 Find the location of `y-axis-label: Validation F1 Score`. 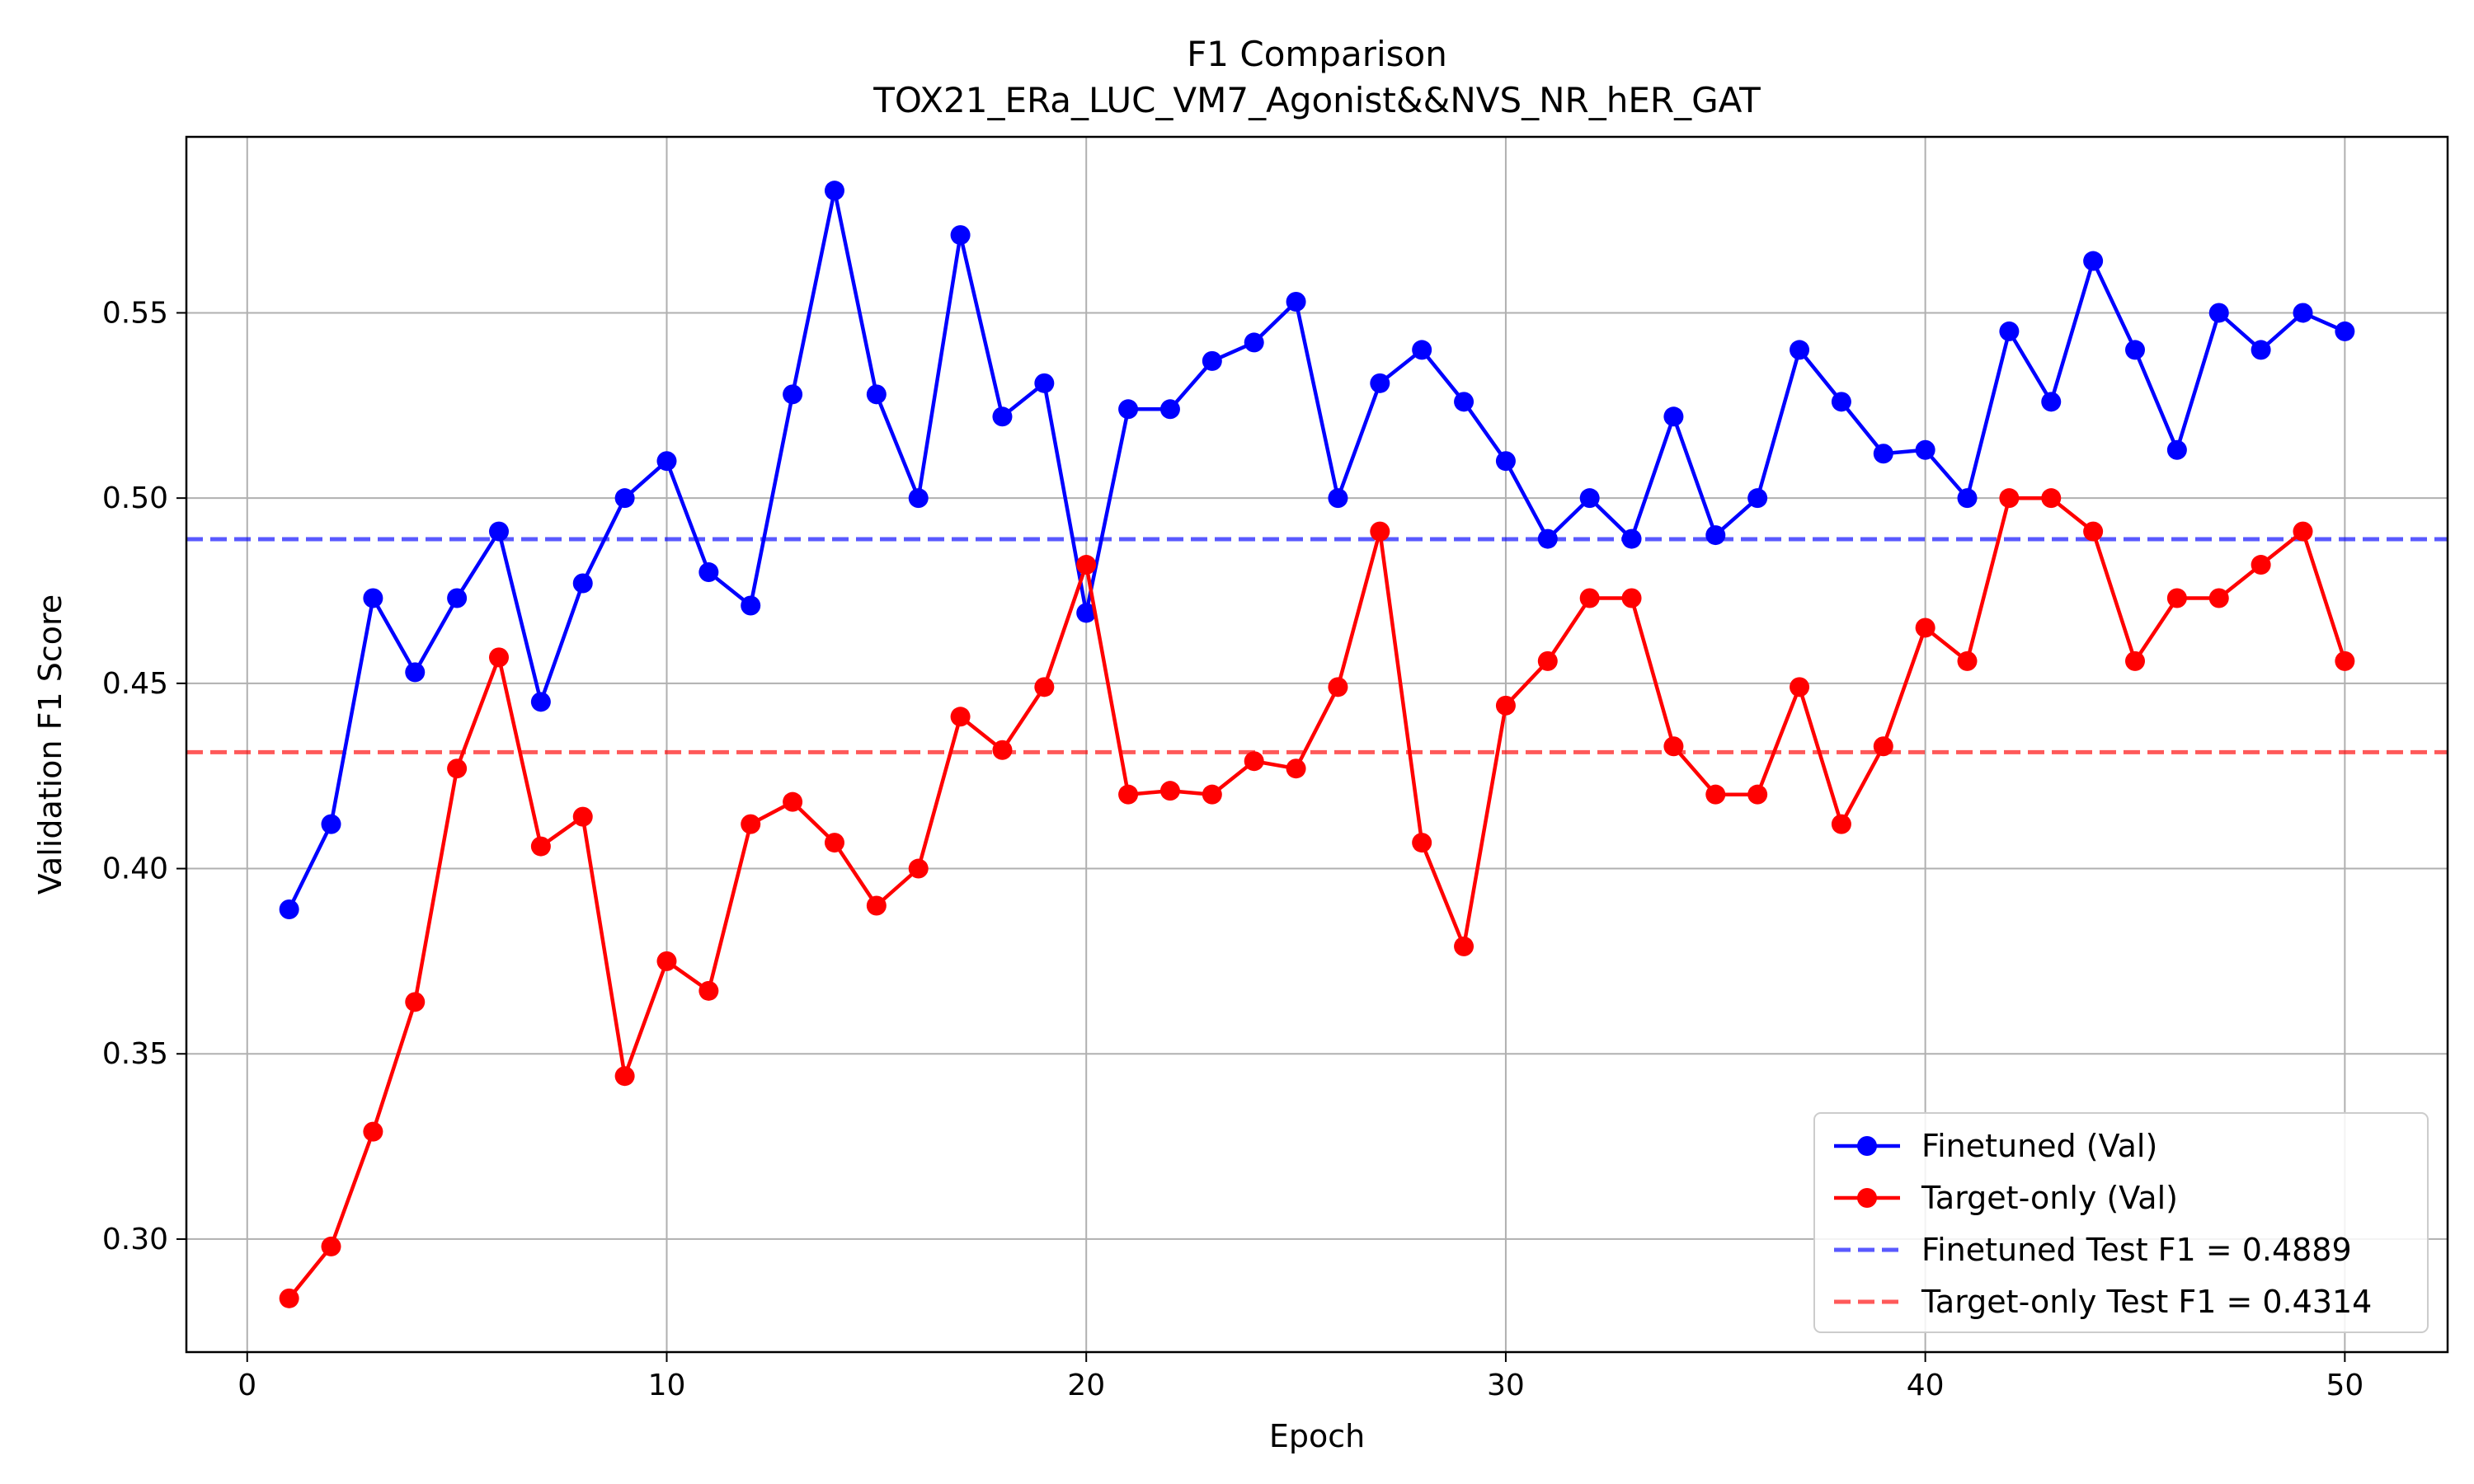

y-axis-label: Validation F1 Score is located at coordinates (50, 744).